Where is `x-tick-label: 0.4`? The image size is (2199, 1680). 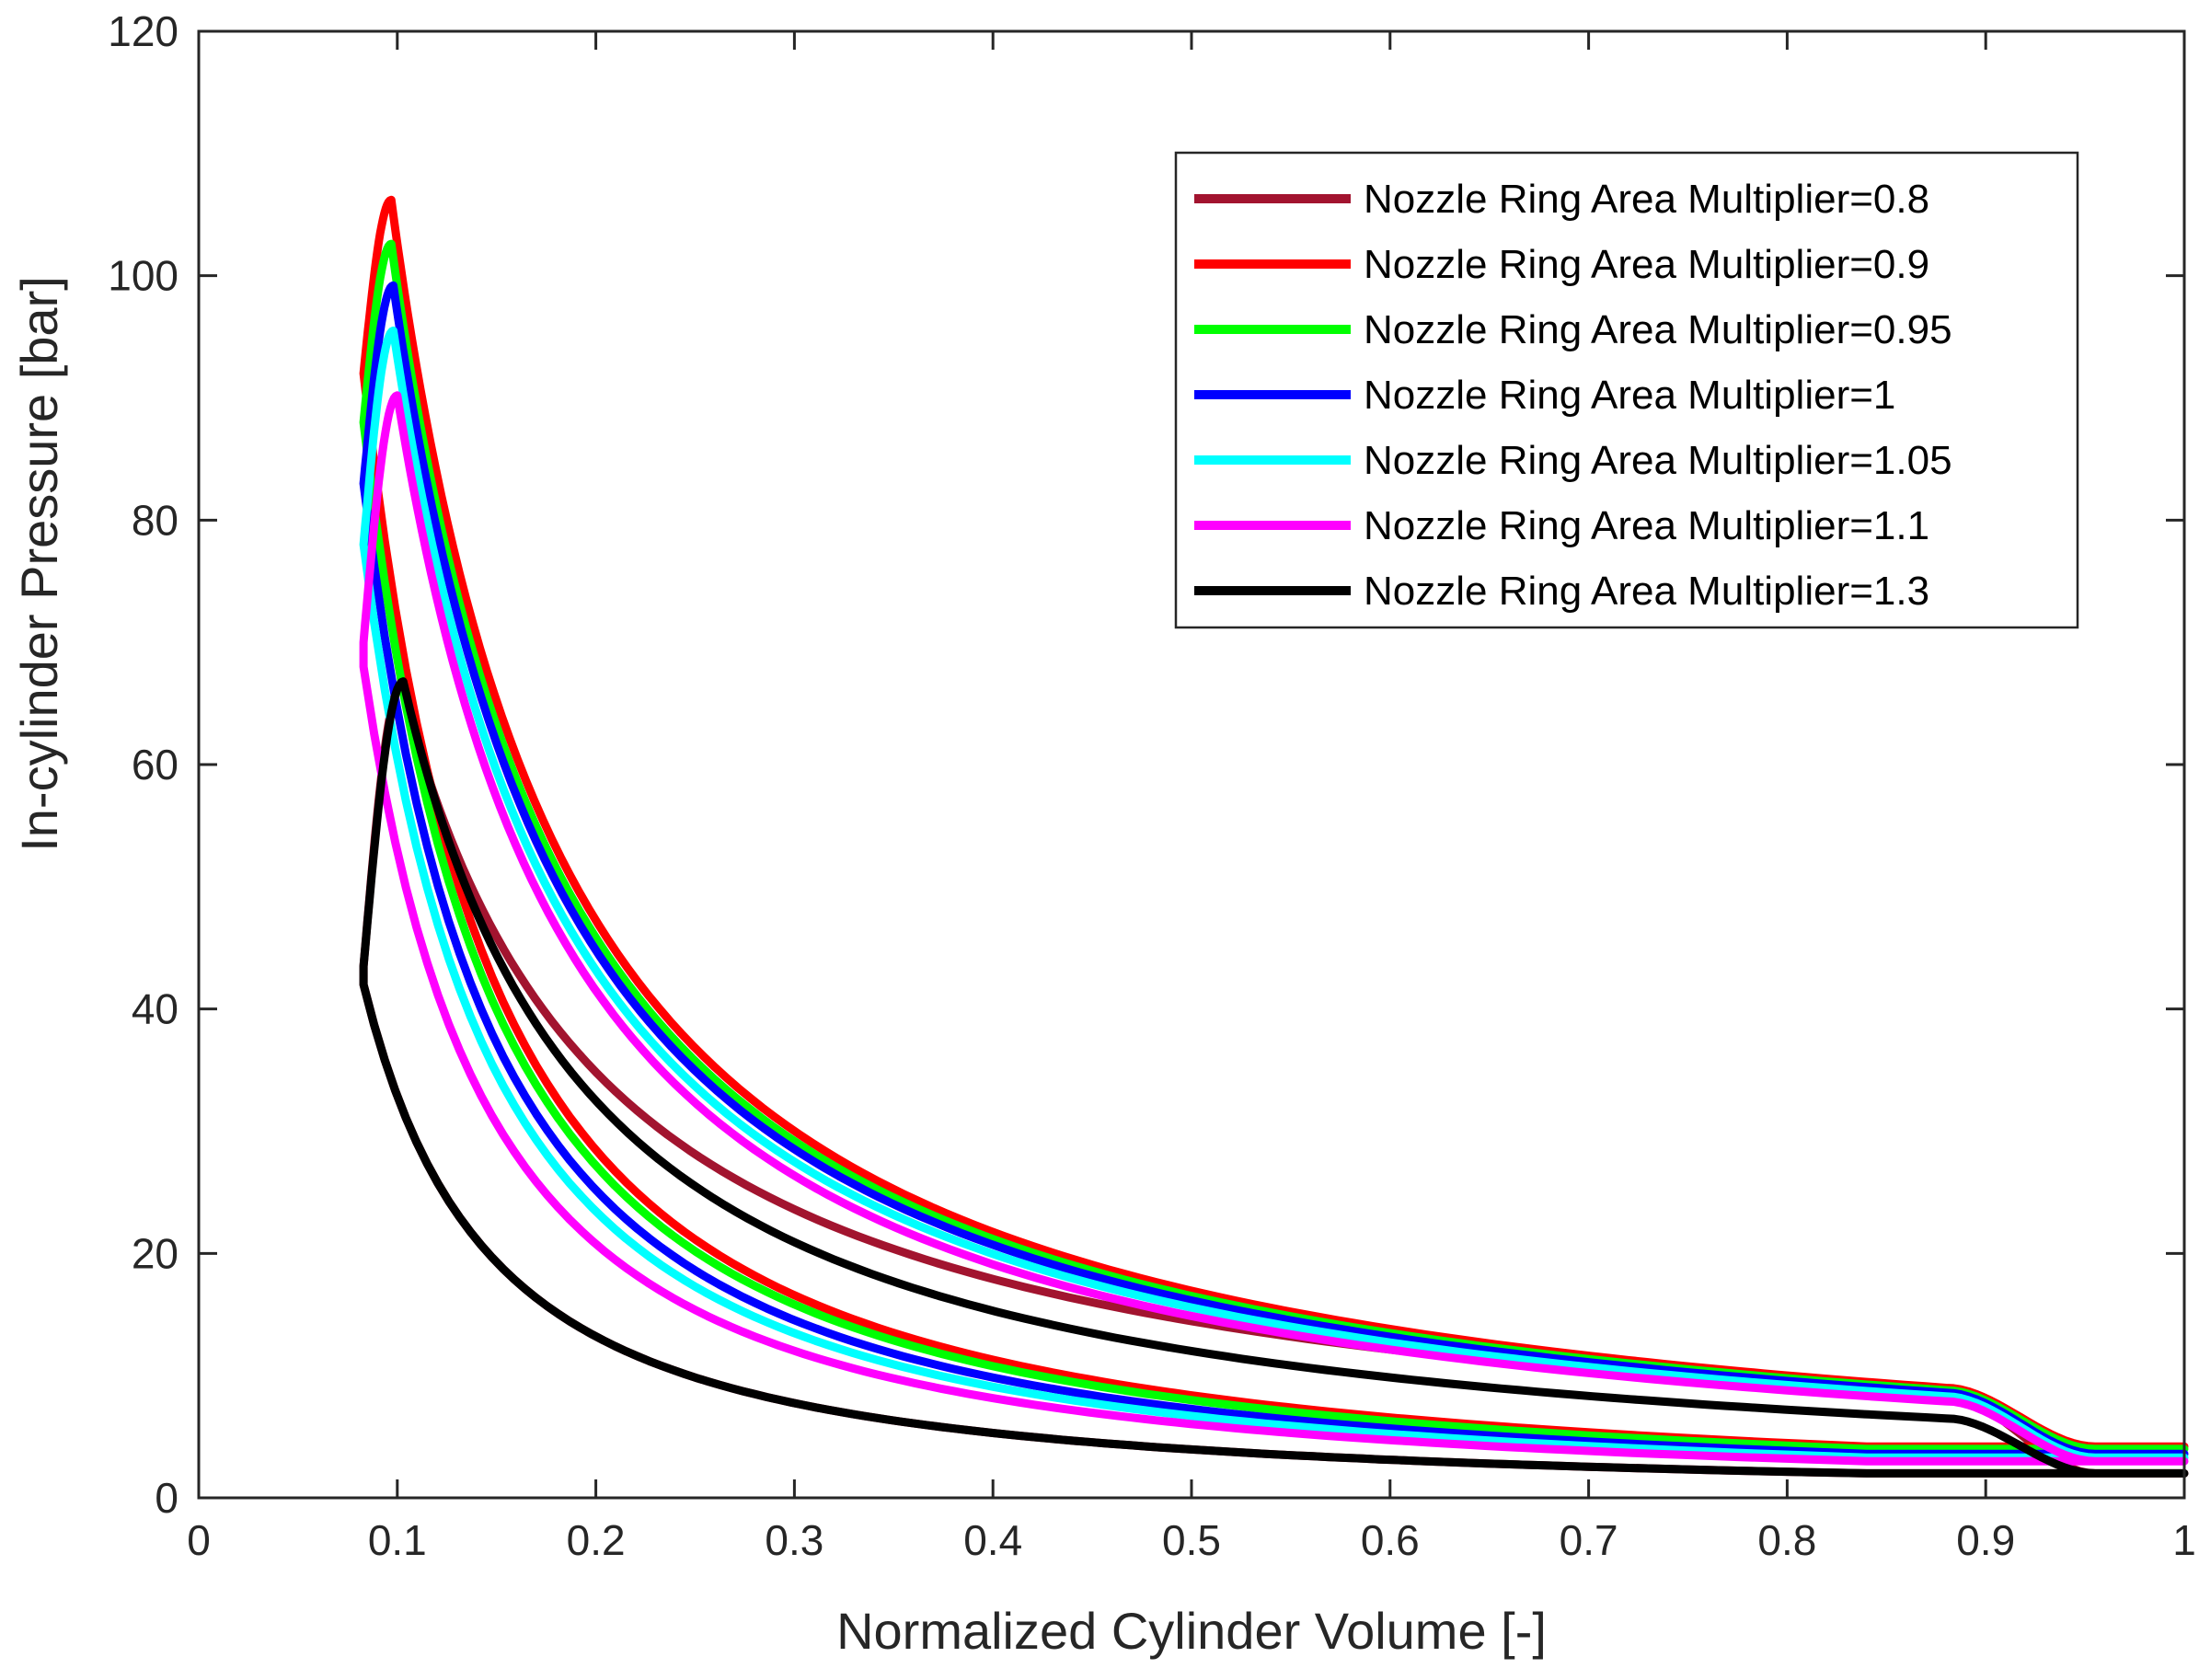 x-tick-label: 0.4 is located at coordinates (992, 1540).